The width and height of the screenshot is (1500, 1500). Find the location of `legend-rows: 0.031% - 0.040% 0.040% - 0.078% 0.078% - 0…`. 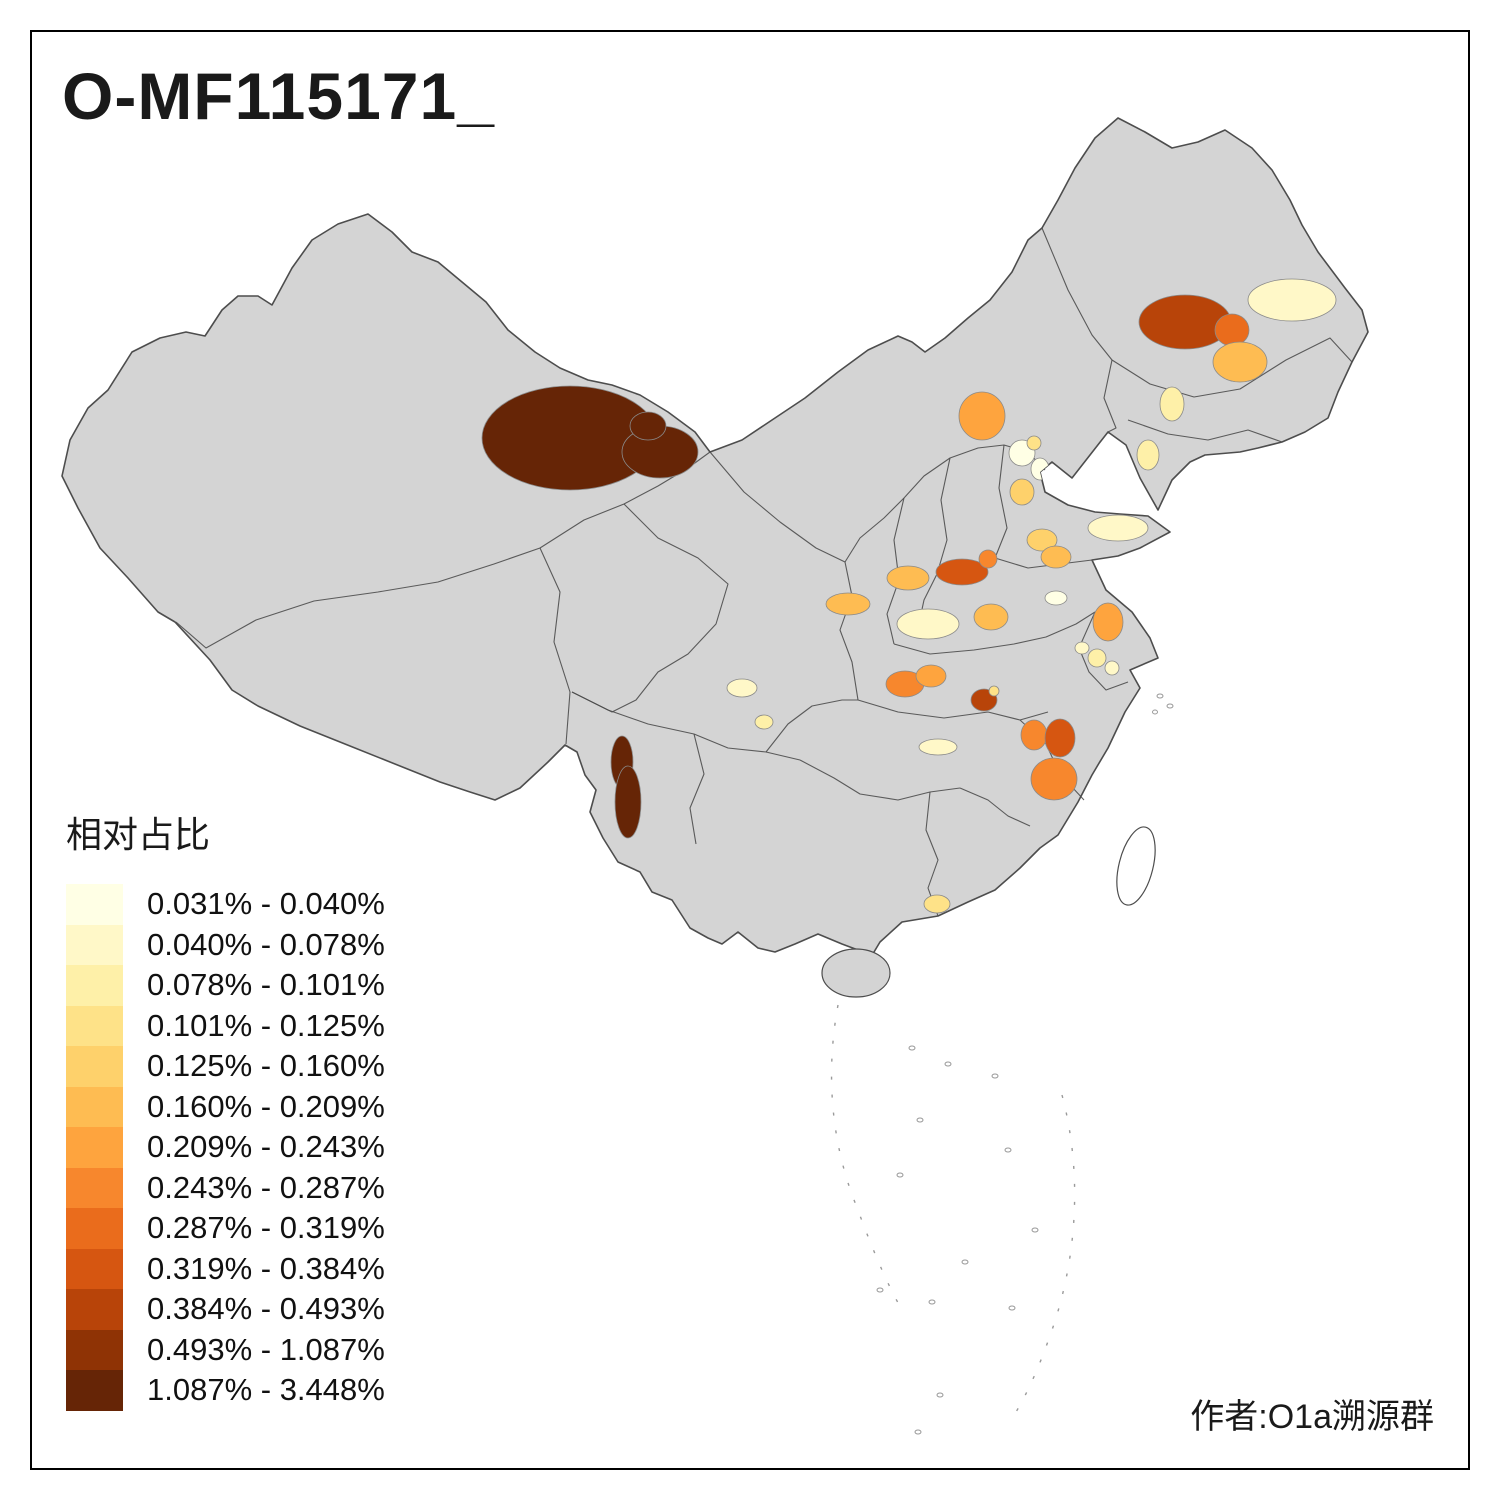

legend-rows: 0.031% - 0.040% 0.040% - 0.078% 0.078% - 0… is located at coordinates (225, 1147).